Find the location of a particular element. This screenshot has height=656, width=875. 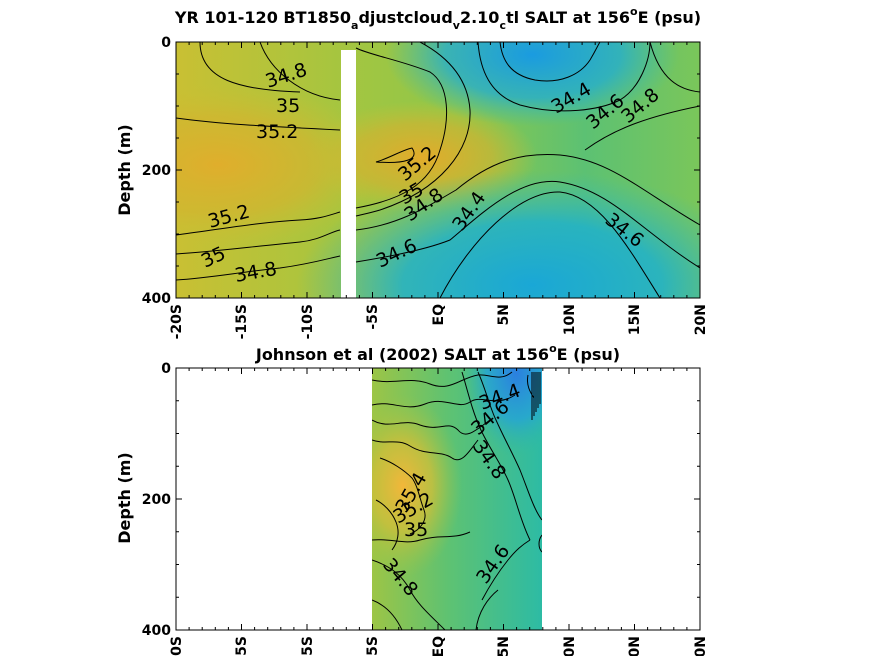

x-tick-label: 0S is located at coordinates (177, 646).